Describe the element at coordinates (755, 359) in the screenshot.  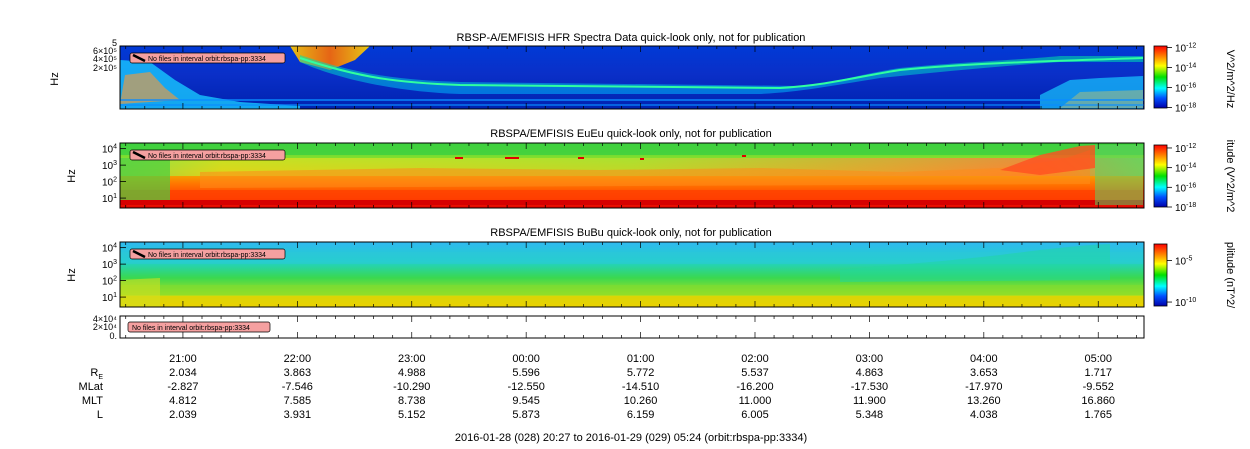
I see `x-tick-label: 02:00` at that location.